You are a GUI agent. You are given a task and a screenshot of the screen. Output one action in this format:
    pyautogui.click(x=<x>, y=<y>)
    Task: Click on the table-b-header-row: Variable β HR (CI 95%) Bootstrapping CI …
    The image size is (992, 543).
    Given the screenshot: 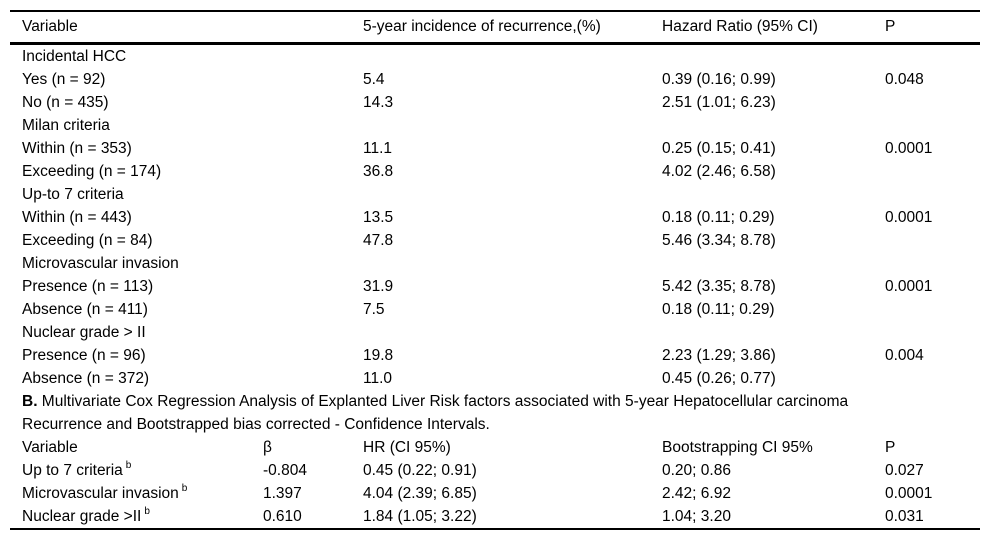 What is the action you would take?
    pyautogui.click(x=495, y=447)
    